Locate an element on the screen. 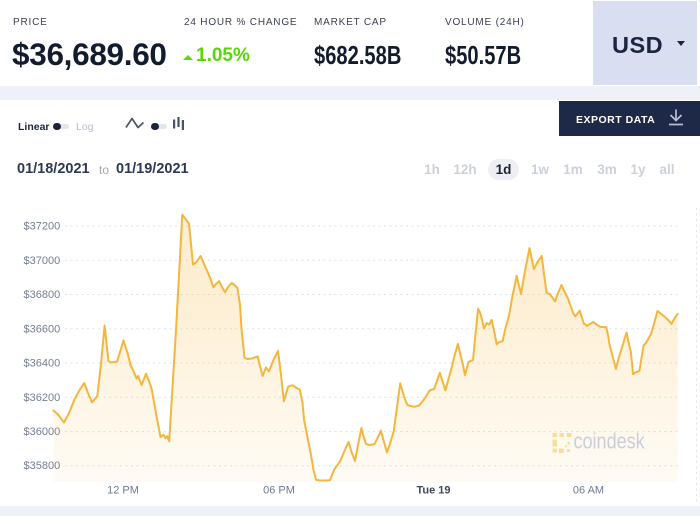 Image resolution: width=700 pixels, height=516 pixels. svg-text: $36600 is located at coordinates (42, 329).